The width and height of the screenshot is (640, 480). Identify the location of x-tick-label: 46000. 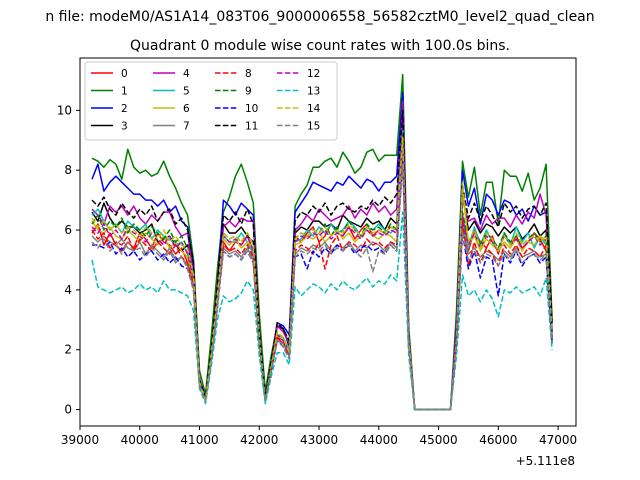
(498, 440).